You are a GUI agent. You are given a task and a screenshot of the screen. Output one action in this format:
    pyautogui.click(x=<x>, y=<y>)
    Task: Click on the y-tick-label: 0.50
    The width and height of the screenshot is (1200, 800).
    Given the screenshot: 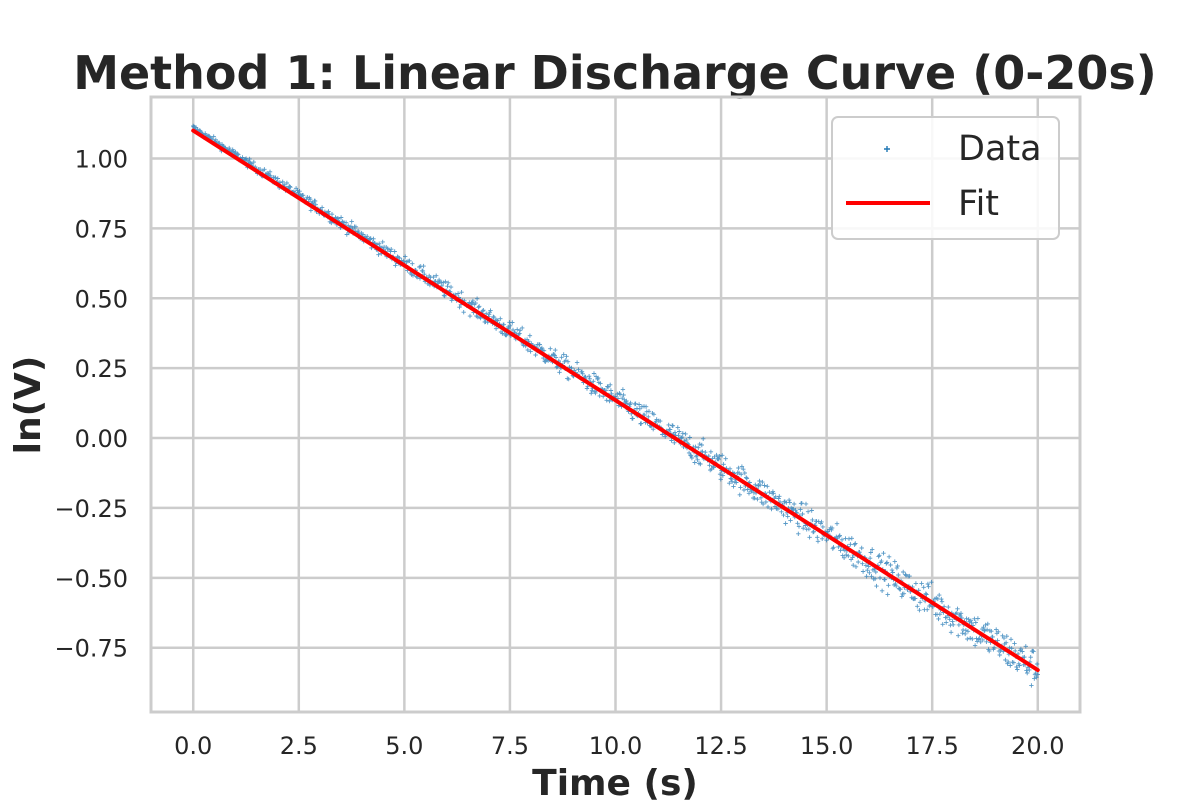 What is the action you would take?
    pyautogui.click(x=101, y=299)
    